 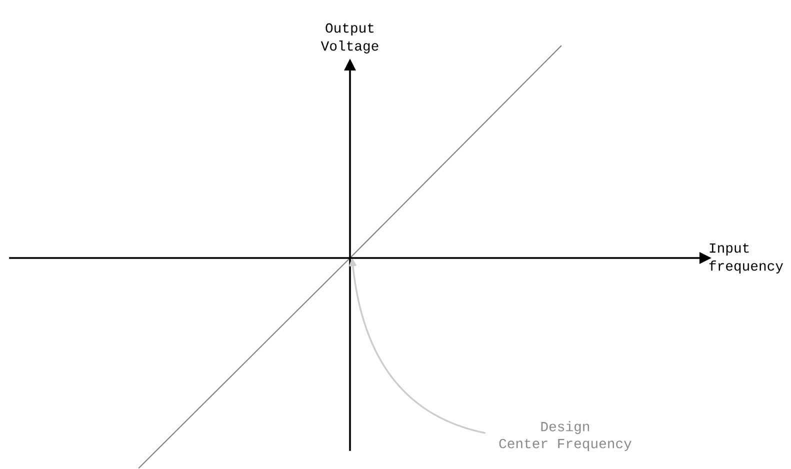 I want to click on y-axis-title: Output Voltage, so click(x=349, y=38).